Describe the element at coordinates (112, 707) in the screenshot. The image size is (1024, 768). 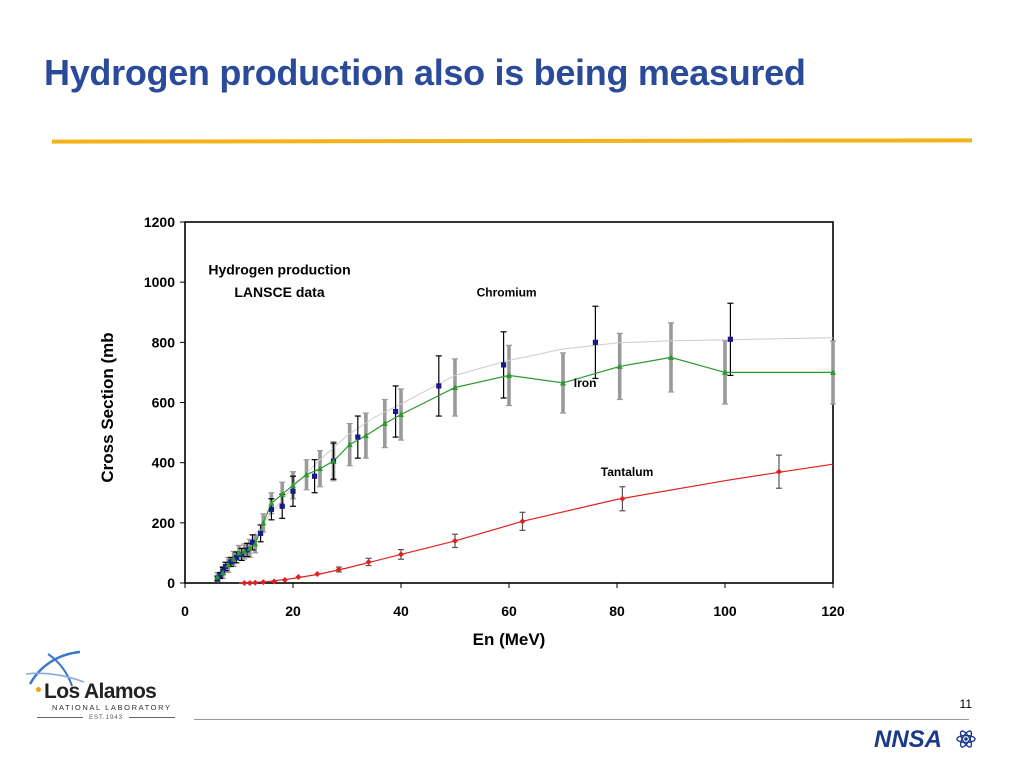
I see `lab-subtitle: NATIONAL LABORATORY` at that location.